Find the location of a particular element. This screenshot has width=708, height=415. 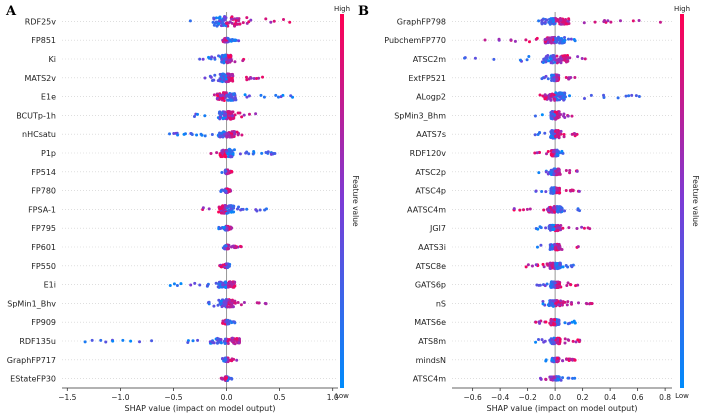

x-tick-label: 0.4 is located at coordinates (610, 397).